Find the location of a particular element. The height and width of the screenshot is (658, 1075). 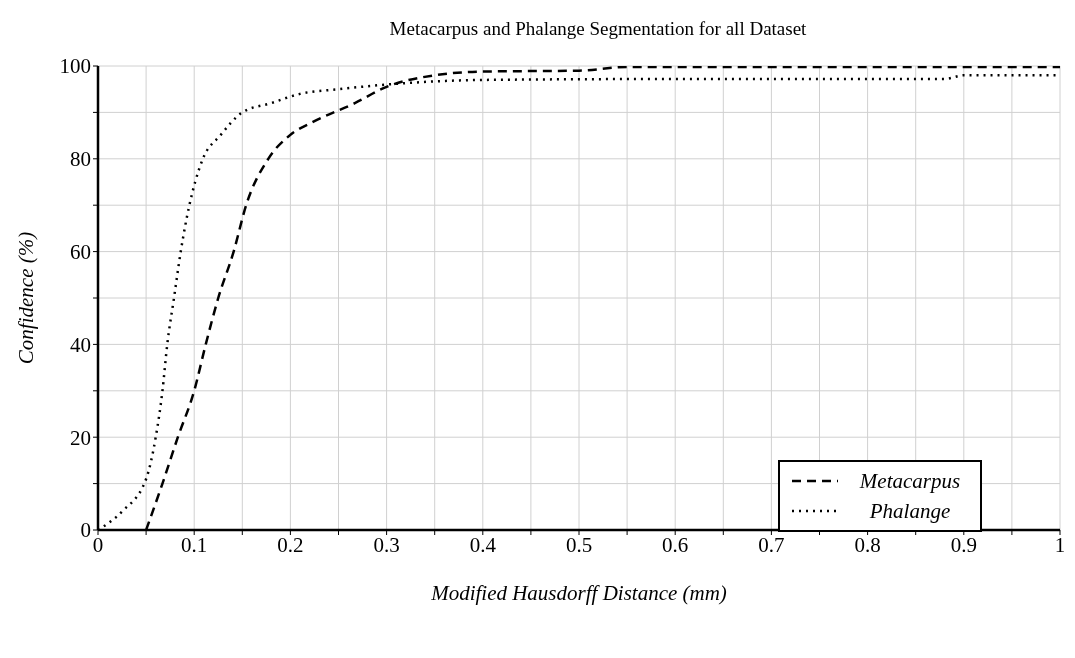

y-tick-label: 80 is located at coordinates (80, 159).